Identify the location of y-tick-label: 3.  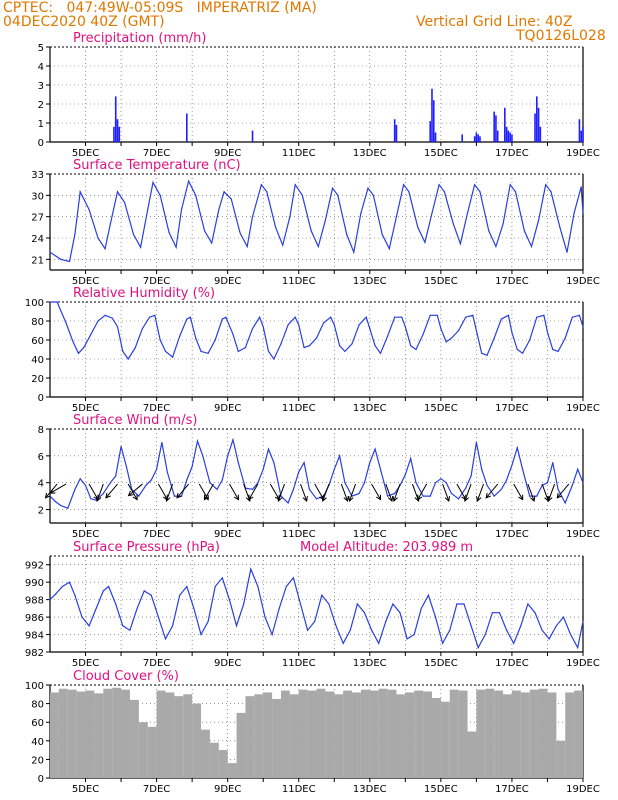
(41, 86).